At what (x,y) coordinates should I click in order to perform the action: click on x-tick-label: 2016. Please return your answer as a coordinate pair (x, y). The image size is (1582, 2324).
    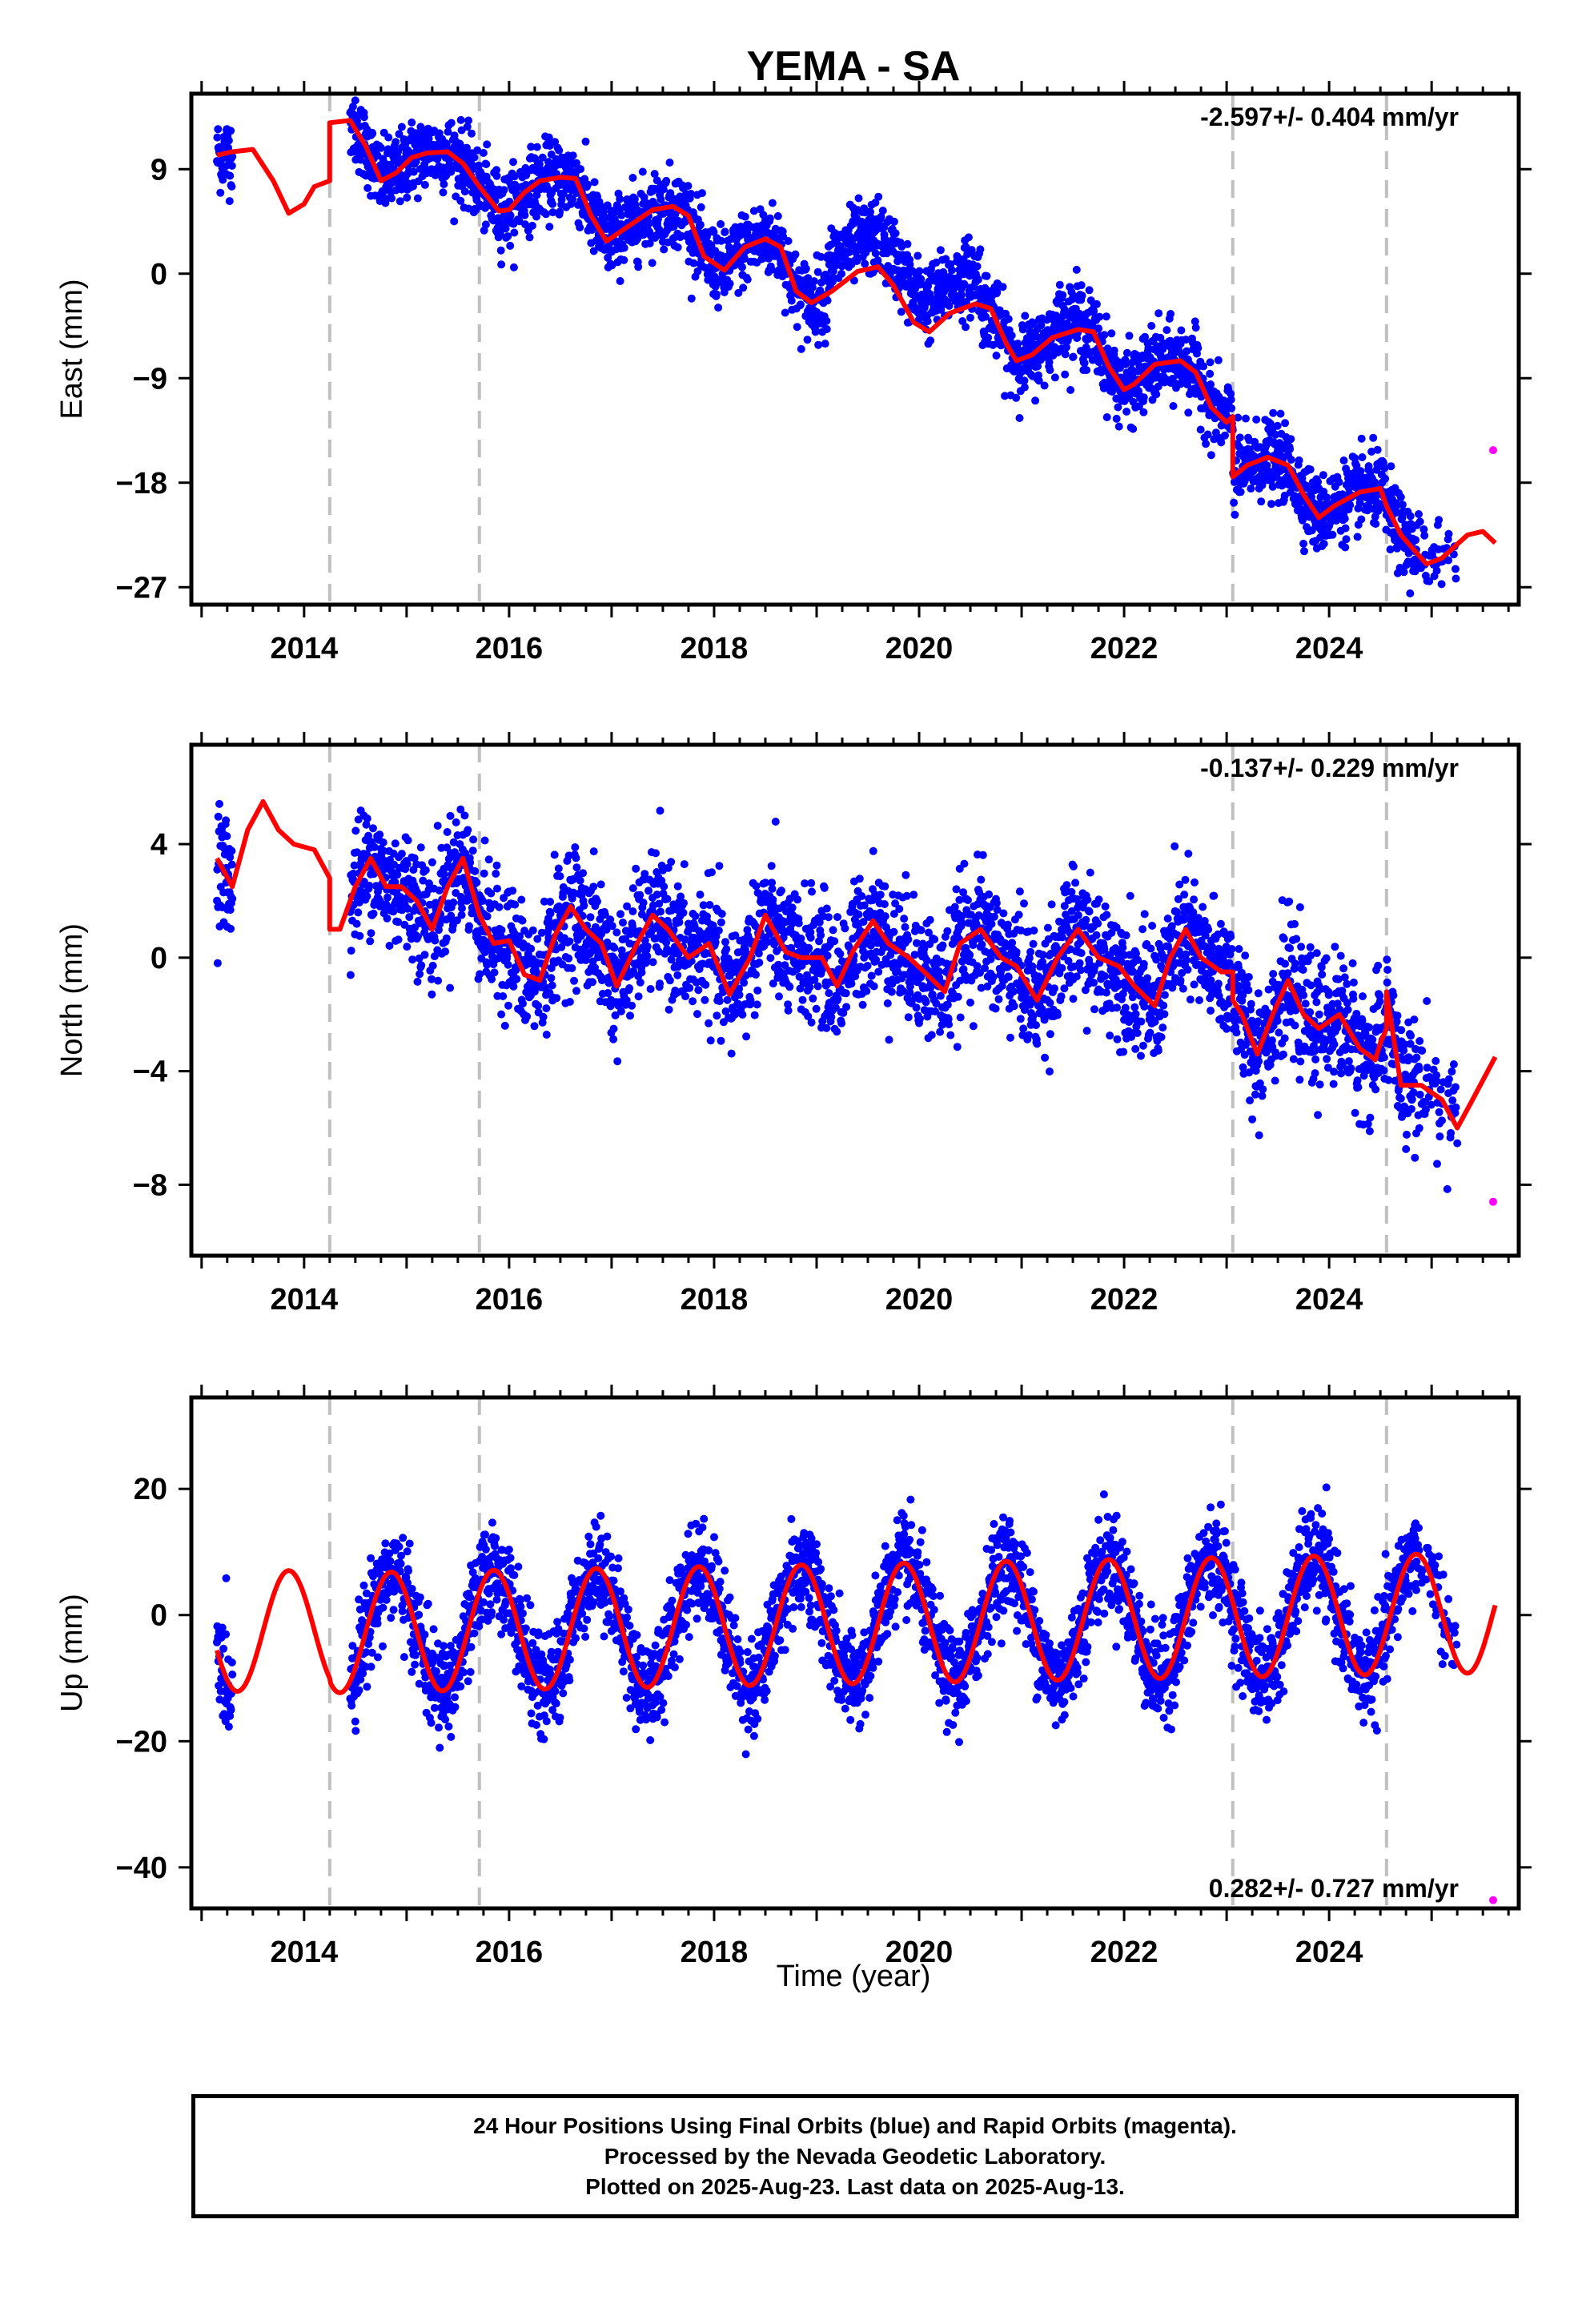
    Looking at the image, I should click on (510, 648).